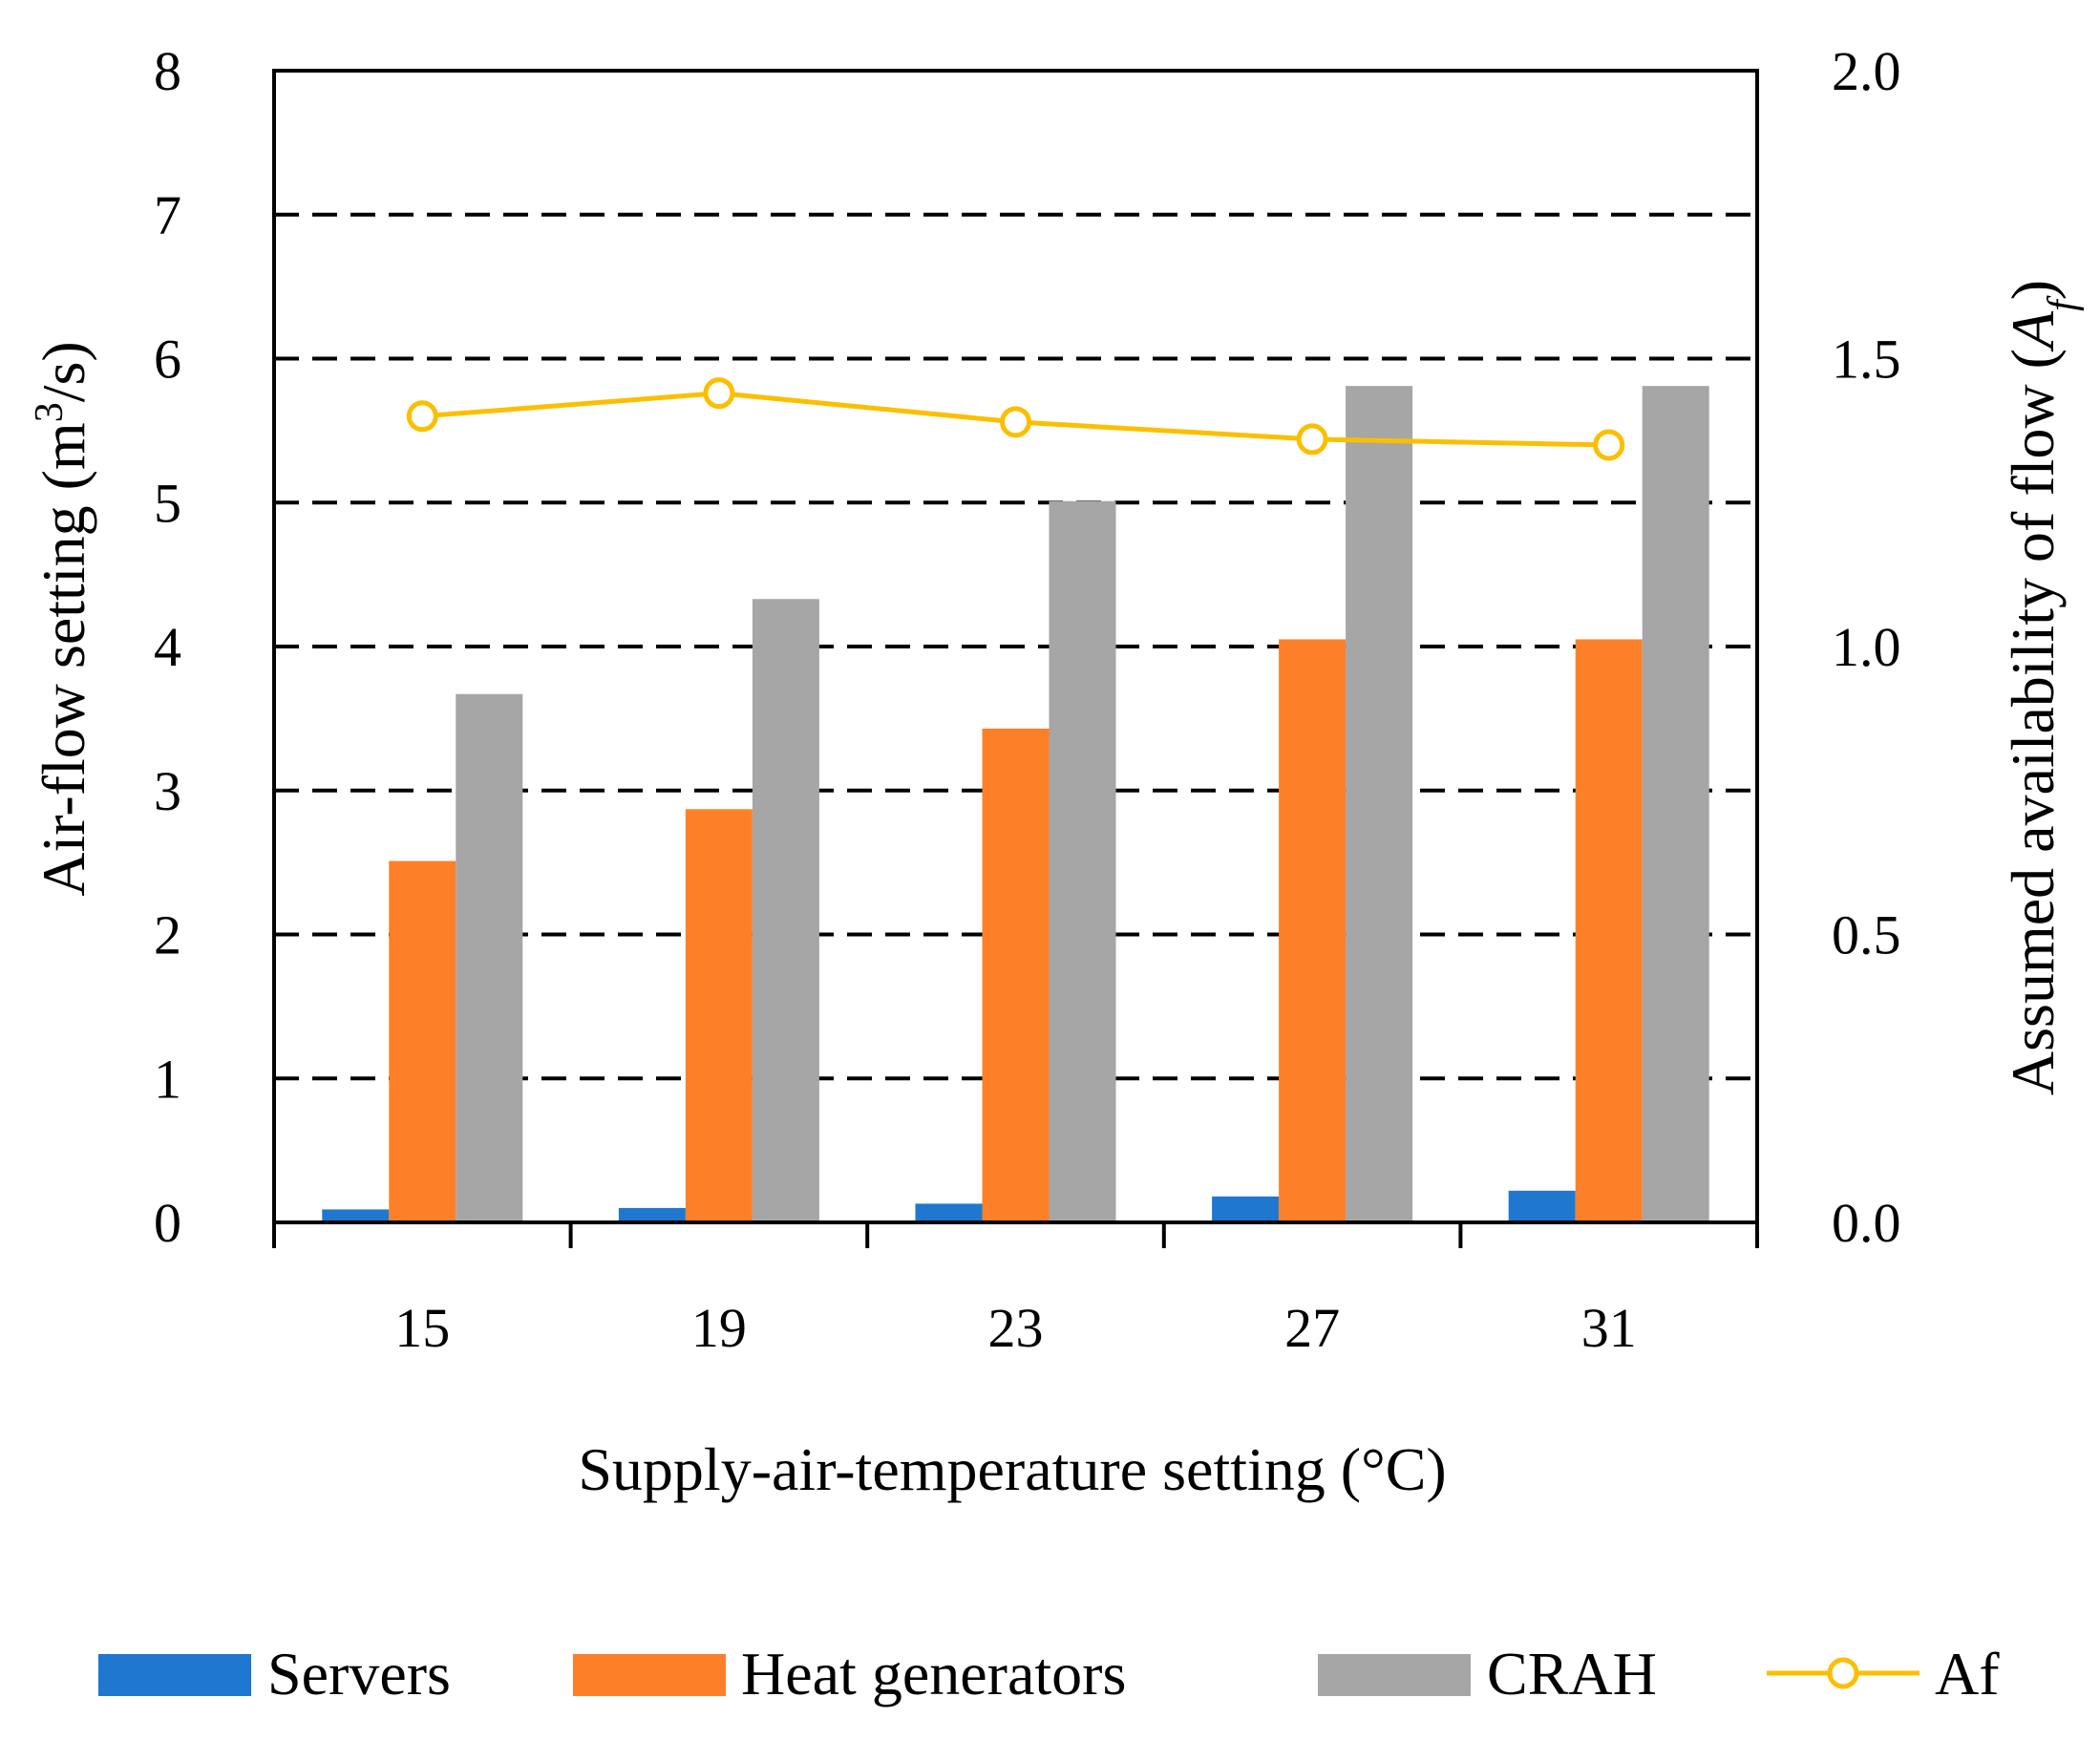  What do you see at coordinates (50, 412) in the screenshot?
I see `y-left-title-sup: 3` at bounding box center [50, 412].